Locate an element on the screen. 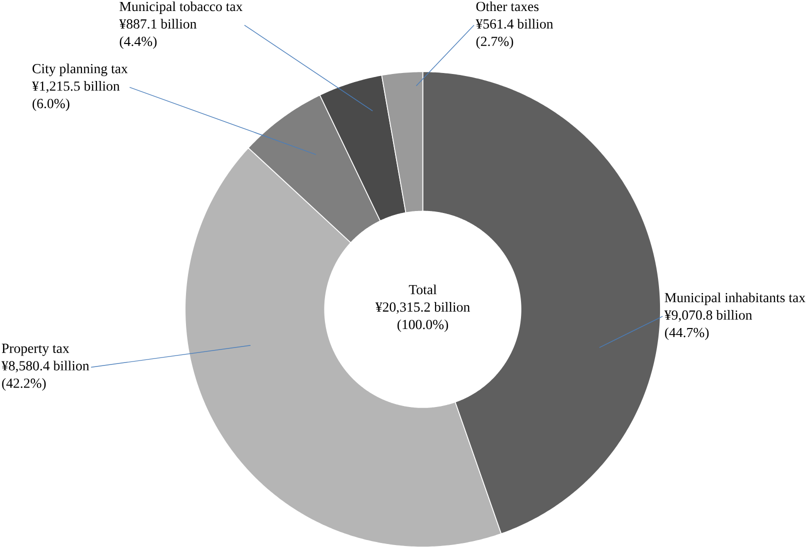 The height and width of the screenshot is (547, 807). text: (44.7%) is located at coordinates (687, 333).